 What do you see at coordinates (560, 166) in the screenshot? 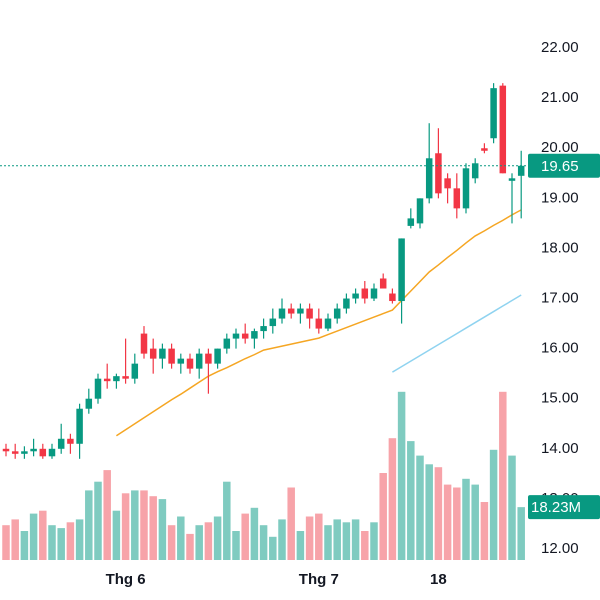
I see `last-price-label: 19.65` at bounding box center [560, 166].